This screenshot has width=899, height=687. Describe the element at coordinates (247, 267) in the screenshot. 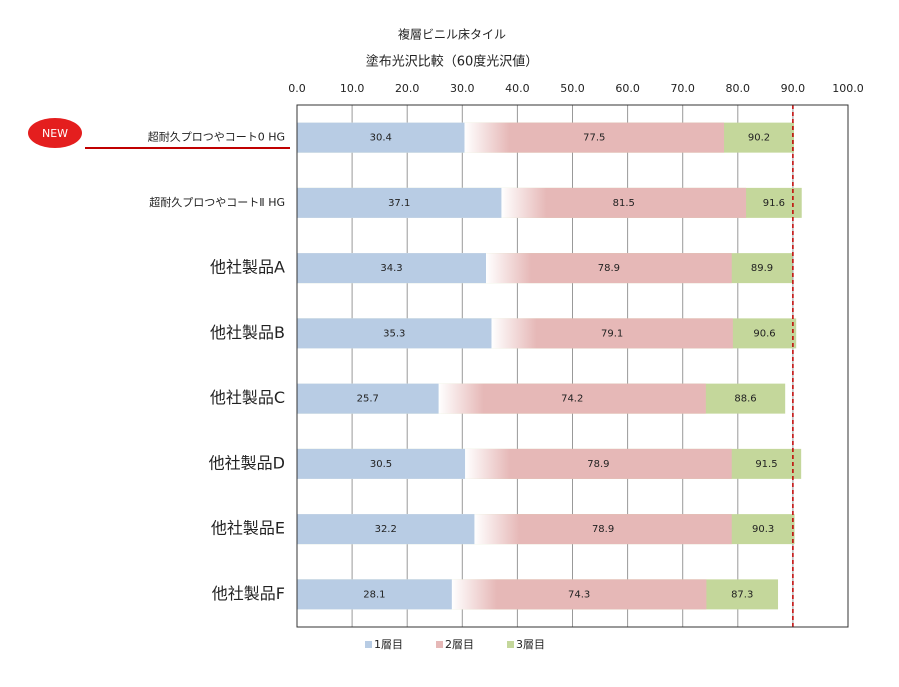

I see `y-tick-label: 他社製品A` at that location.